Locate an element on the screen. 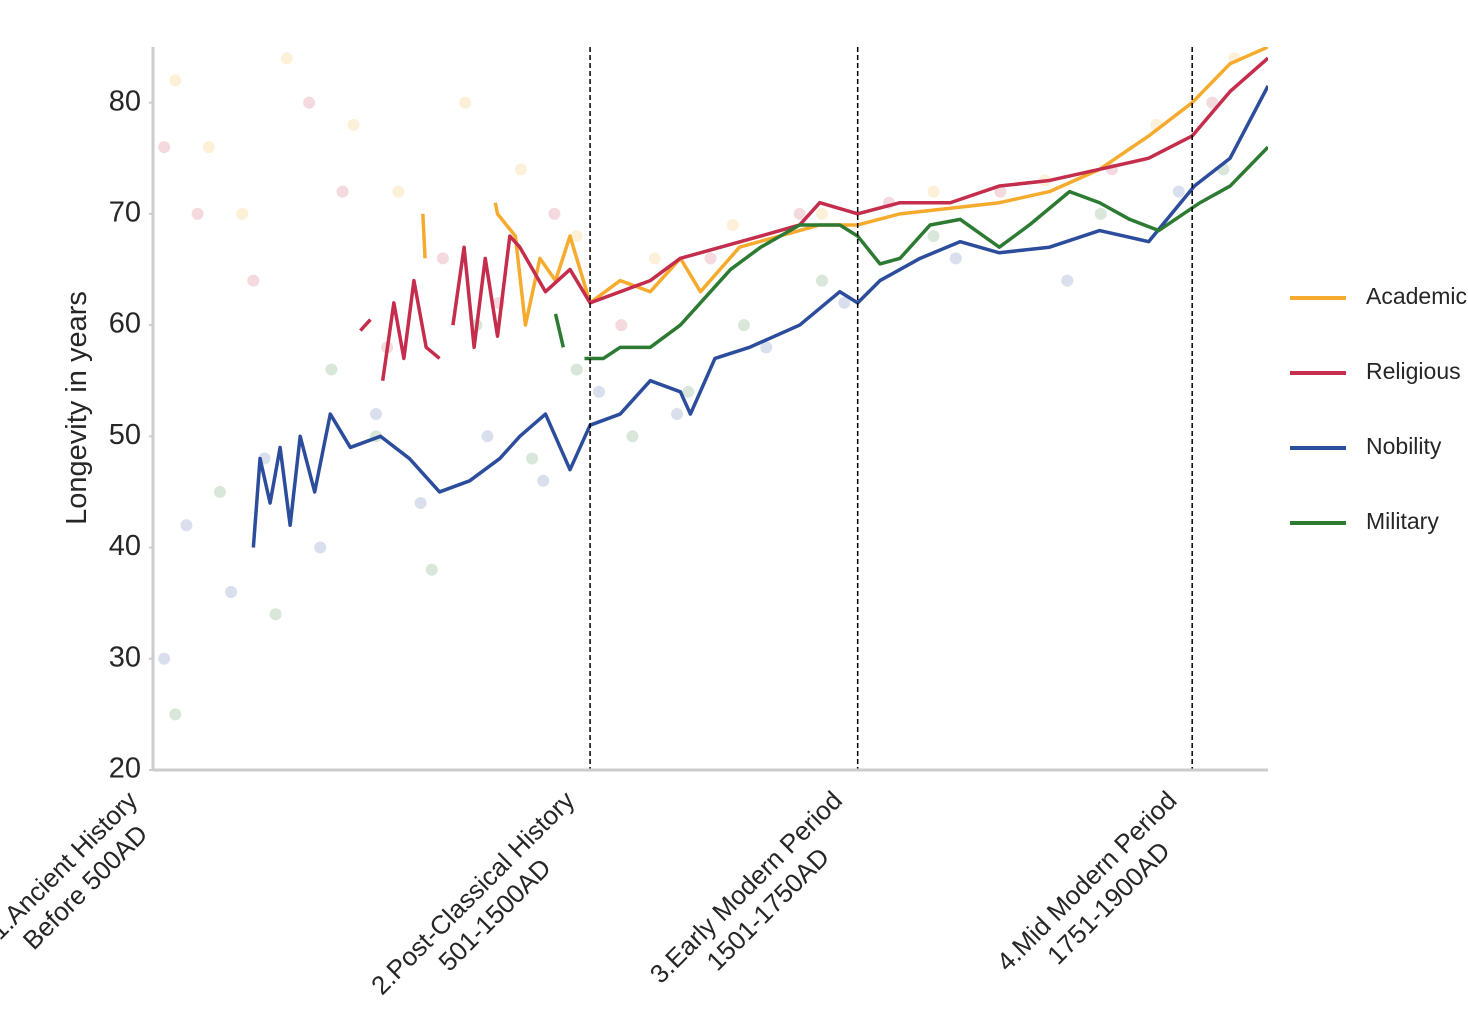 Image resolution: width=1468 pixels, height=1027 pixels. x-tick-group: 4.Mid Modern Period1751-1900AD is located at coordinates (1098, 892).